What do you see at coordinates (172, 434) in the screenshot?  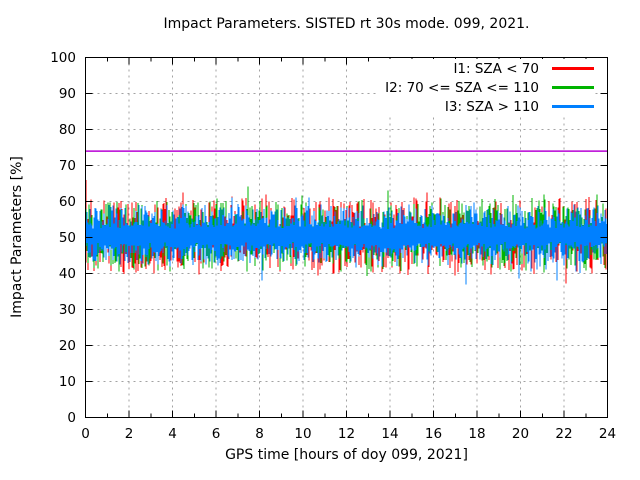 I see `x-tick-label: 4` at bounding box center [172, 434].